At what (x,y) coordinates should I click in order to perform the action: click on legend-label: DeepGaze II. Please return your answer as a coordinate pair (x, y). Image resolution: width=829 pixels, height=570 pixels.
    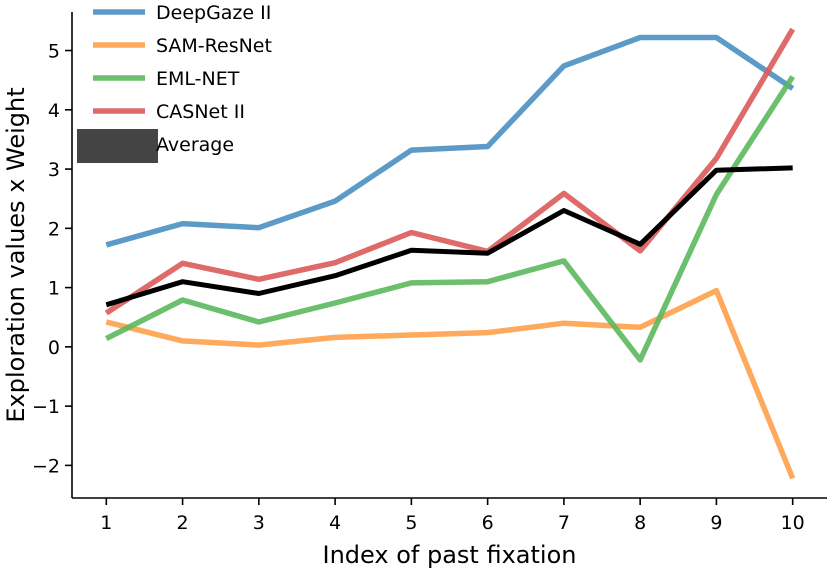
    Looking at the image, I should click on (213, 13).